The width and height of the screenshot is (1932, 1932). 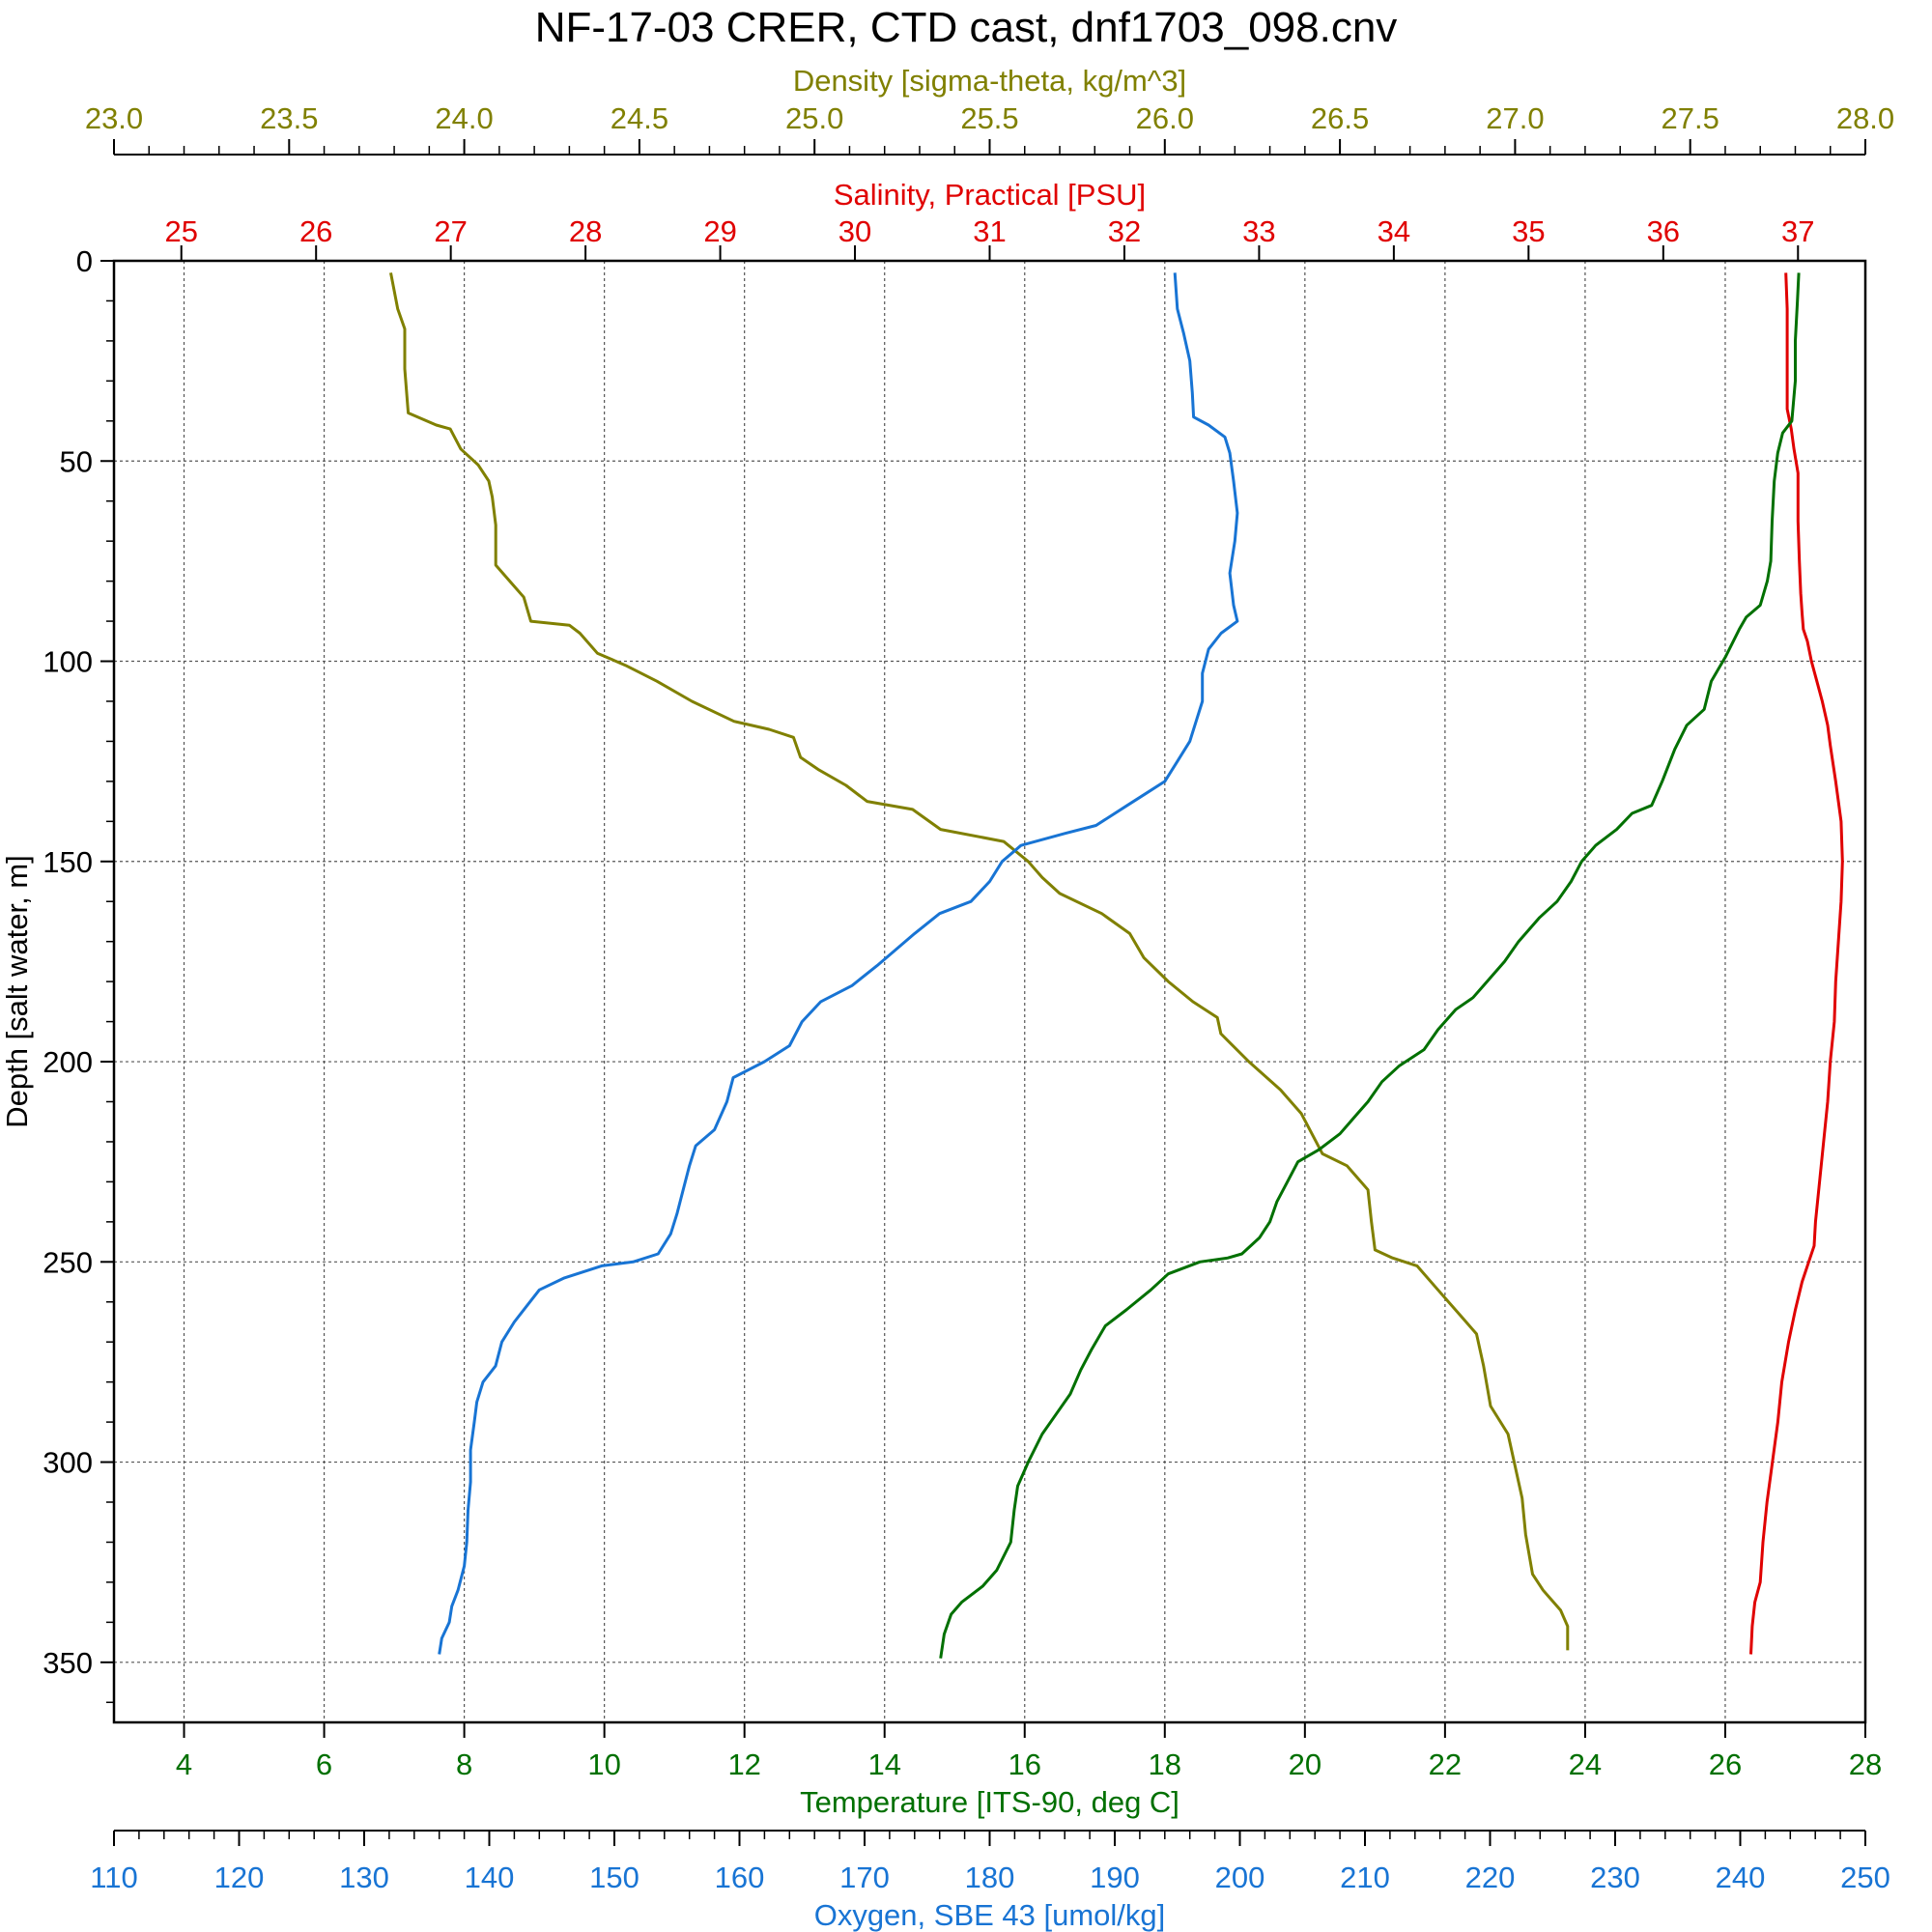 I want to click on density-axis-label: Density [sigma-theta, kg/m^3], so click(x=989, y=81).